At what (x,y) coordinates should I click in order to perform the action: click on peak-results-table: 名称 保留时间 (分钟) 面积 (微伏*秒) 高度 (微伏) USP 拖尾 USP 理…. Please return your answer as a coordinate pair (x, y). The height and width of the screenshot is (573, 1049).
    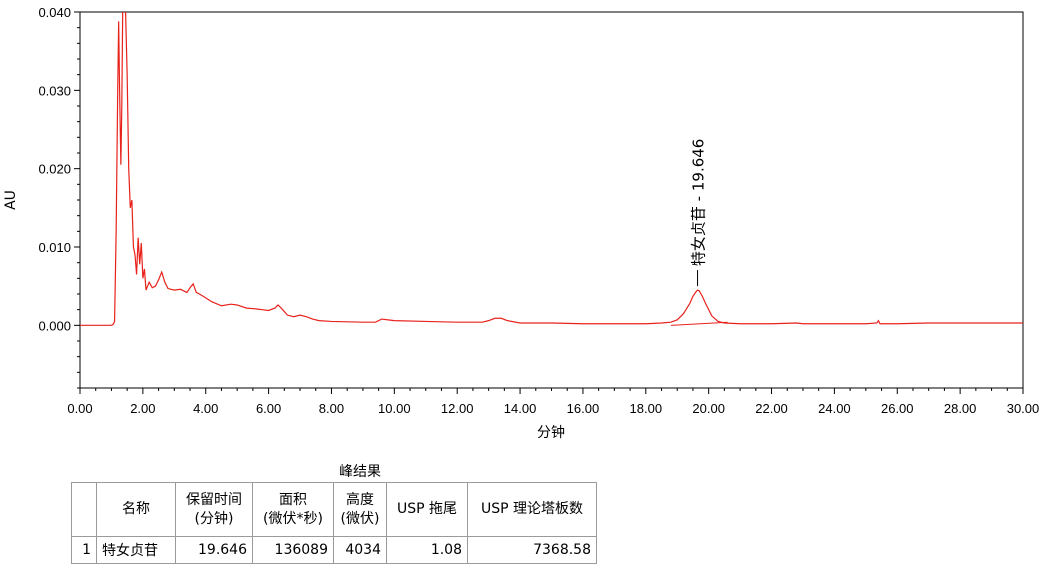
    Looking at the image, I should click on (334, 523).